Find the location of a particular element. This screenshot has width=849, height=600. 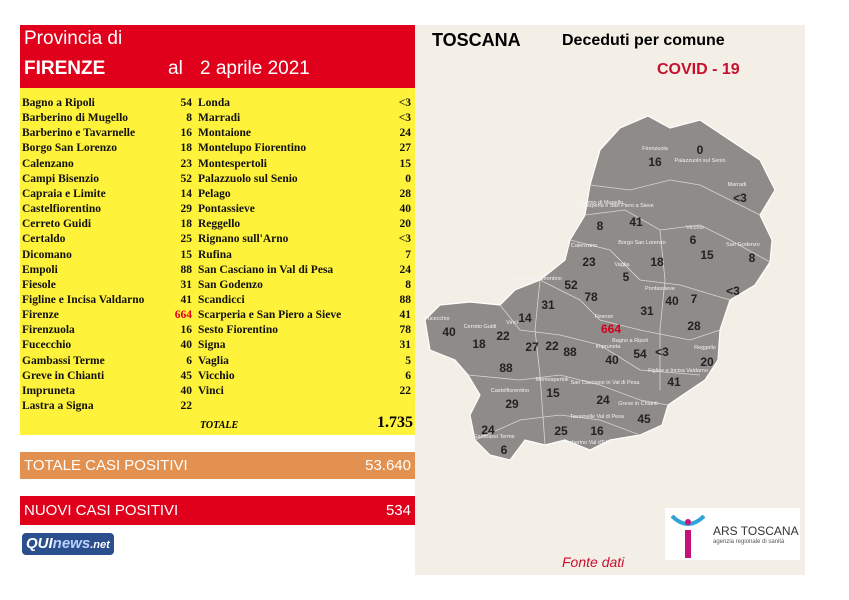

map-value: 22 is located at coordinates (503, 336).